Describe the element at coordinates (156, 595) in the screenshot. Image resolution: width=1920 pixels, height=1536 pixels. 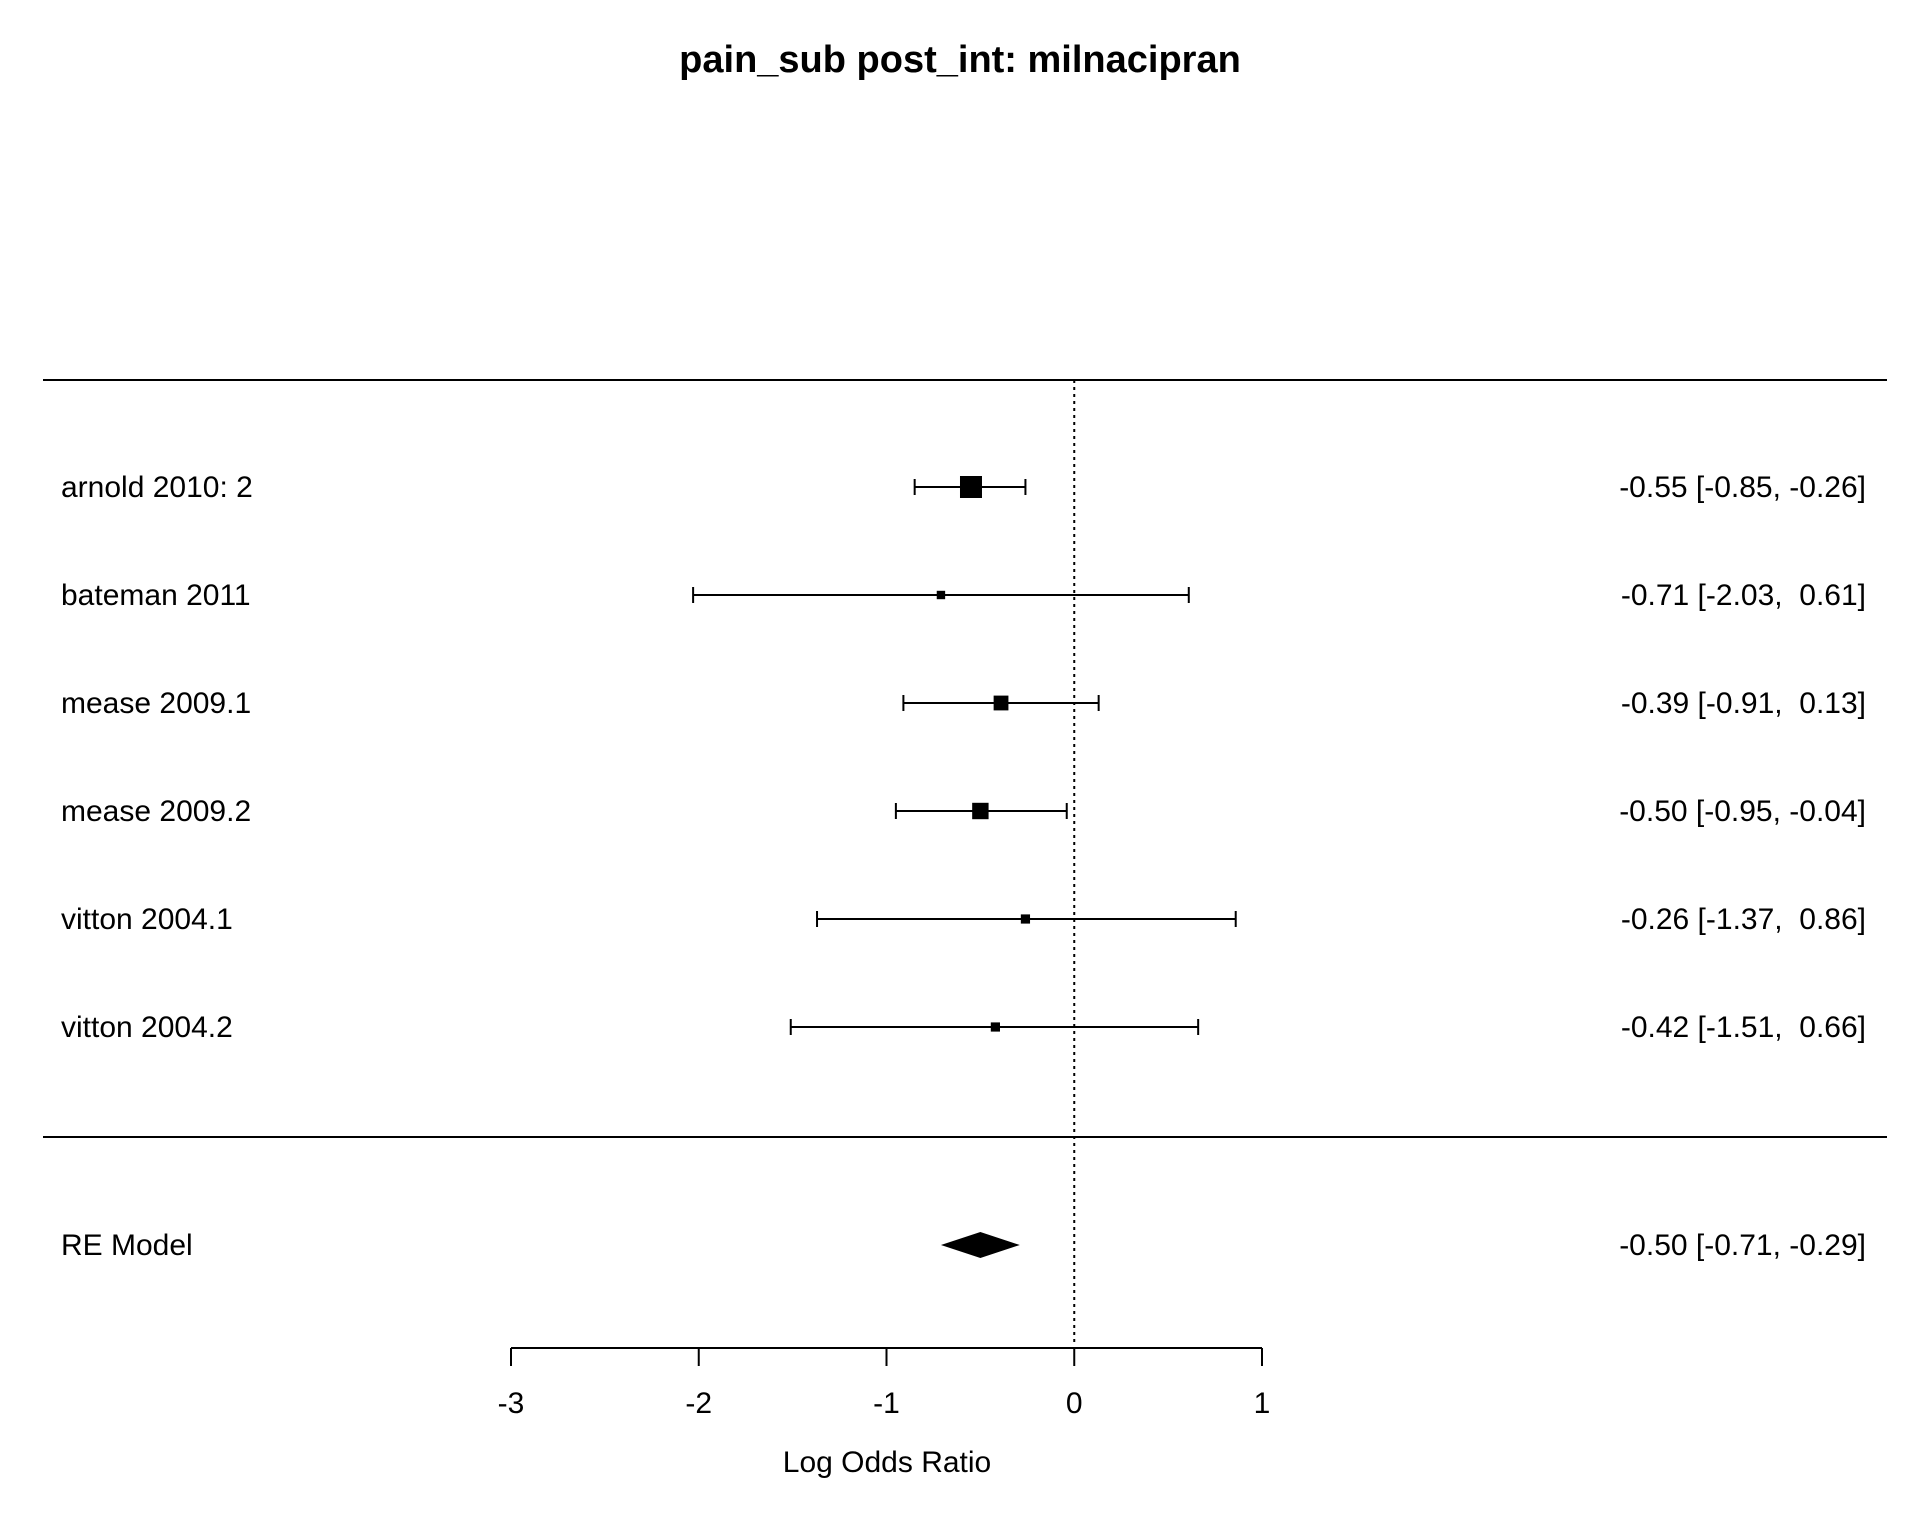
I see `study-label: bateman 2011` at that location.